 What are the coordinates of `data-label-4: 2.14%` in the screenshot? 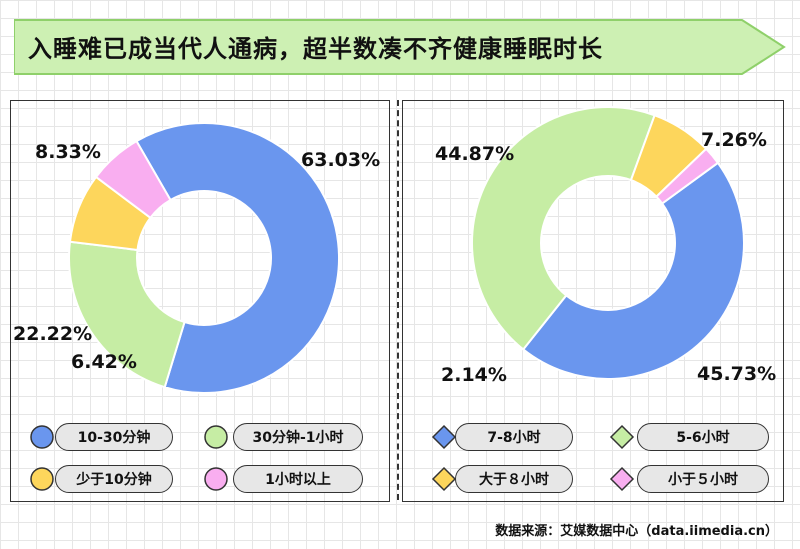 It's located at (474, 375).